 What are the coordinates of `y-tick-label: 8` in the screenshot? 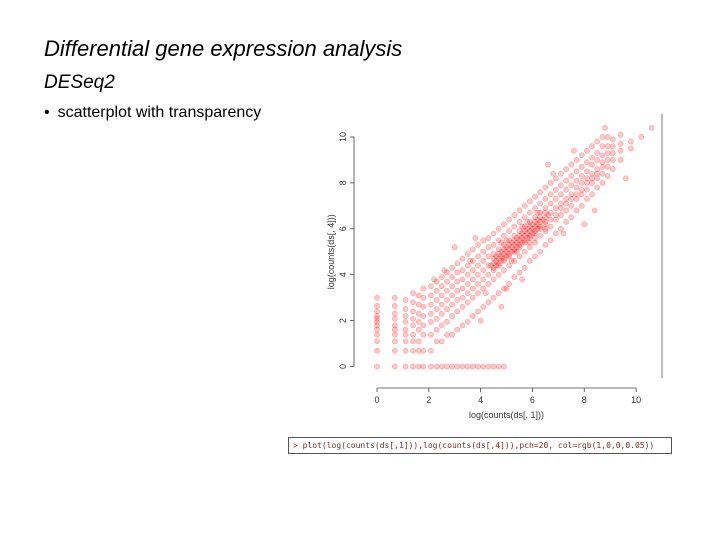 It's located at (343, 182).